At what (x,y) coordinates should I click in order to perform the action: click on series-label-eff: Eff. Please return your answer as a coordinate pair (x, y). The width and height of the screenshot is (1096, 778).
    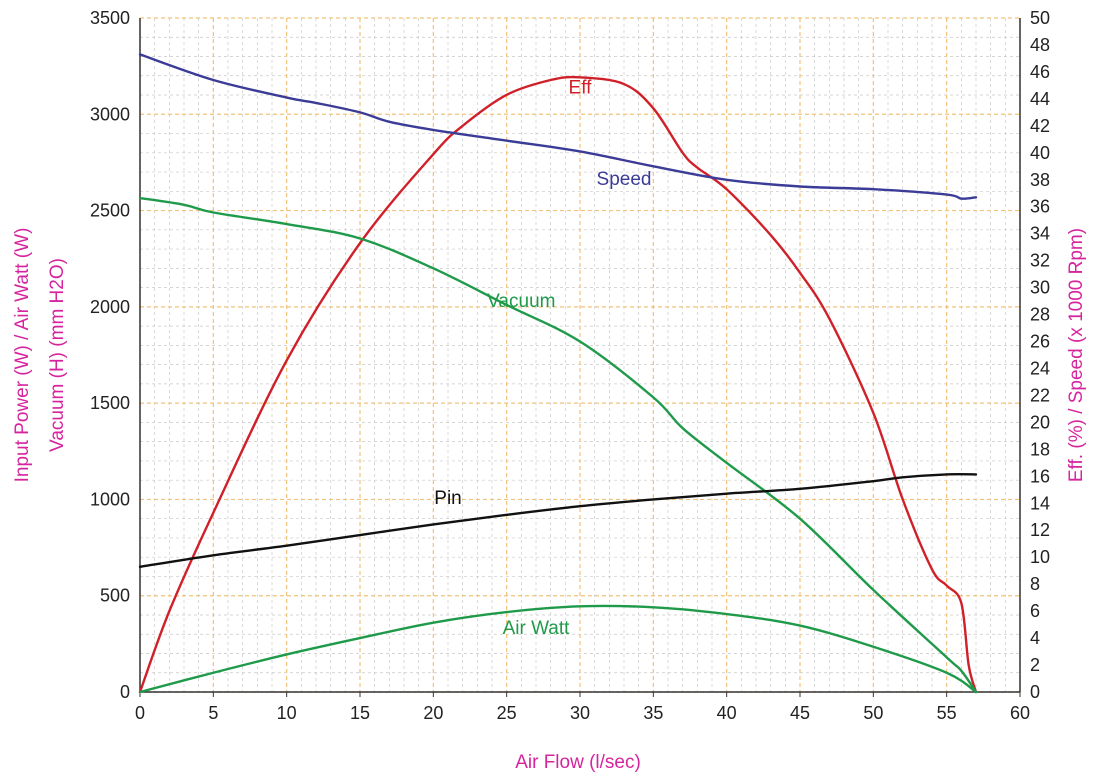
    Looking at the image, I should click on (581, 87).